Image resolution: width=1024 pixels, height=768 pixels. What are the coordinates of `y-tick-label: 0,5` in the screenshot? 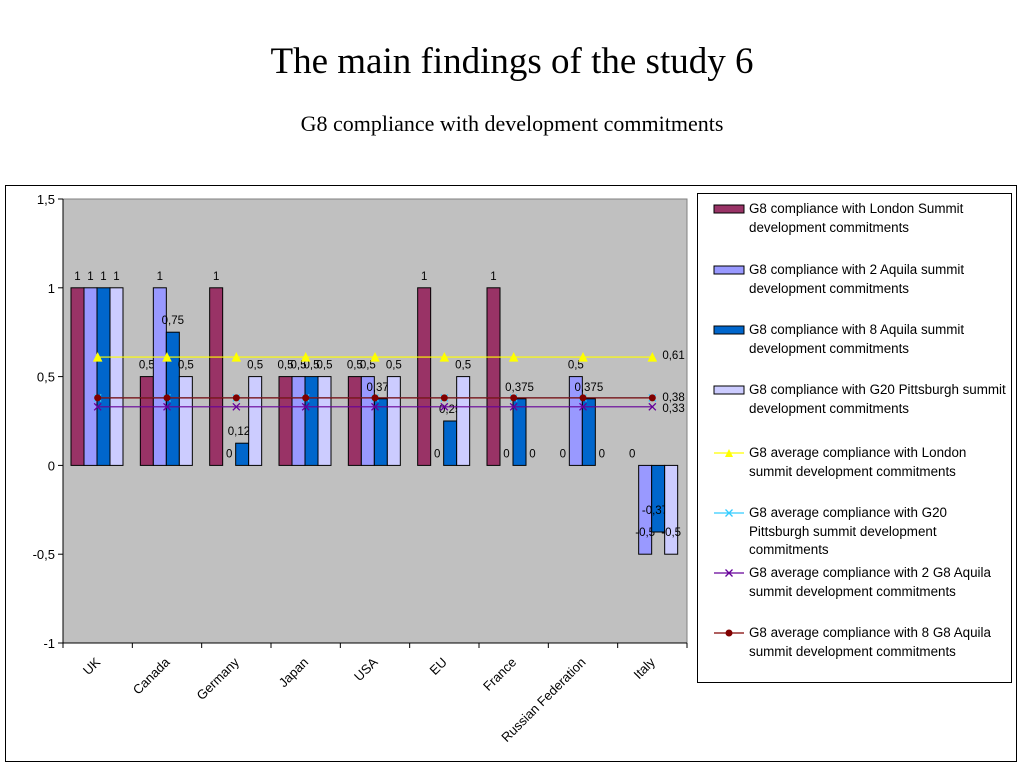 It's located at (46, 377).